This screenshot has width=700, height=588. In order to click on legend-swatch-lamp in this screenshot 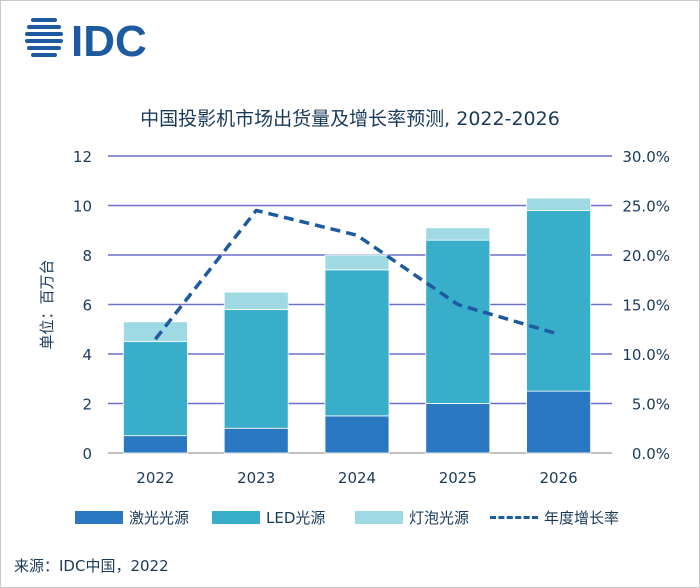, I will do `click(379, 517)`.